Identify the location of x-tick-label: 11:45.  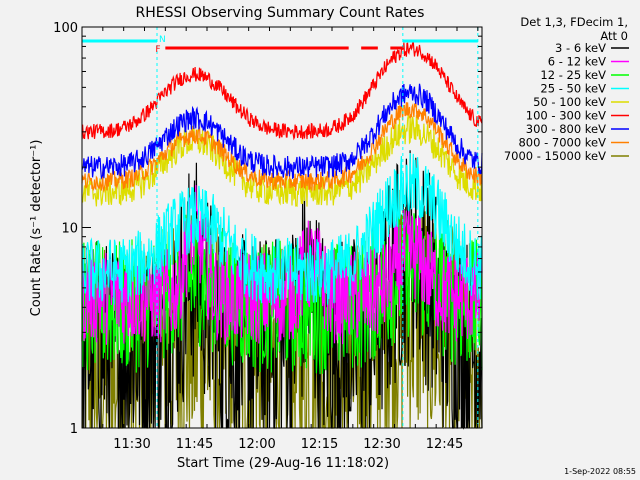
(194, 444).